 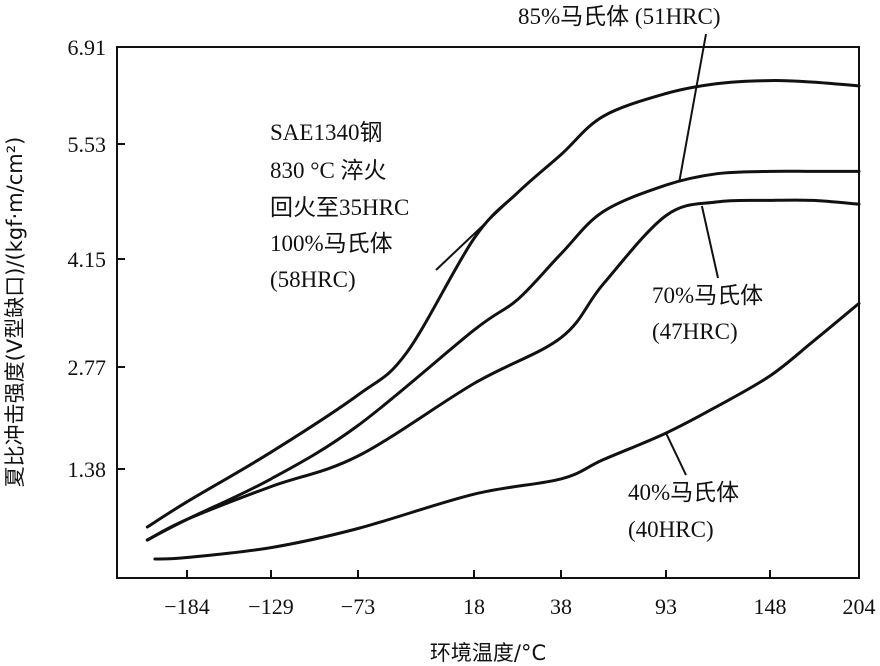 I want to click on x-tick-label: −184, so click(x=186, y=606).